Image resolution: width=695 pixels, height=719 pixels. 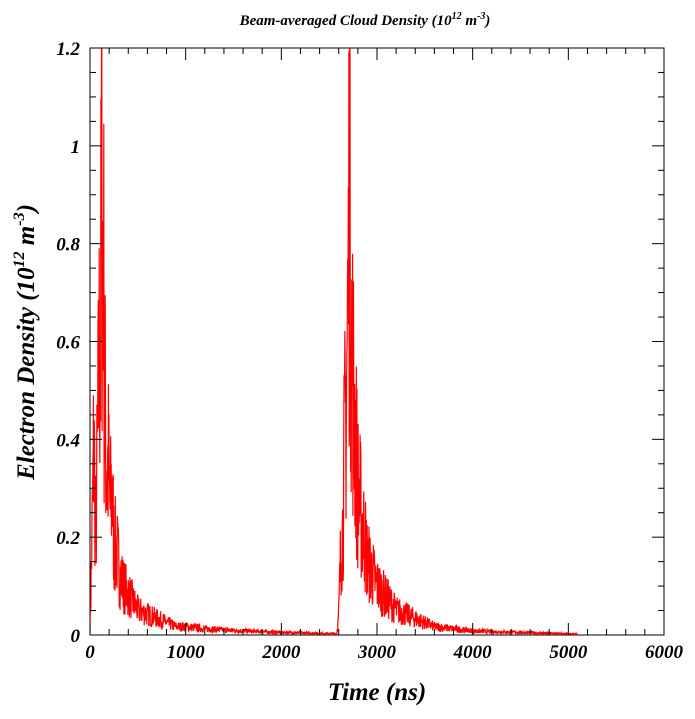 What do you see at coordinates (68, 343) in the screenshot?
I see `y-tick-label: 0.6` at bounding box center [68, 343].